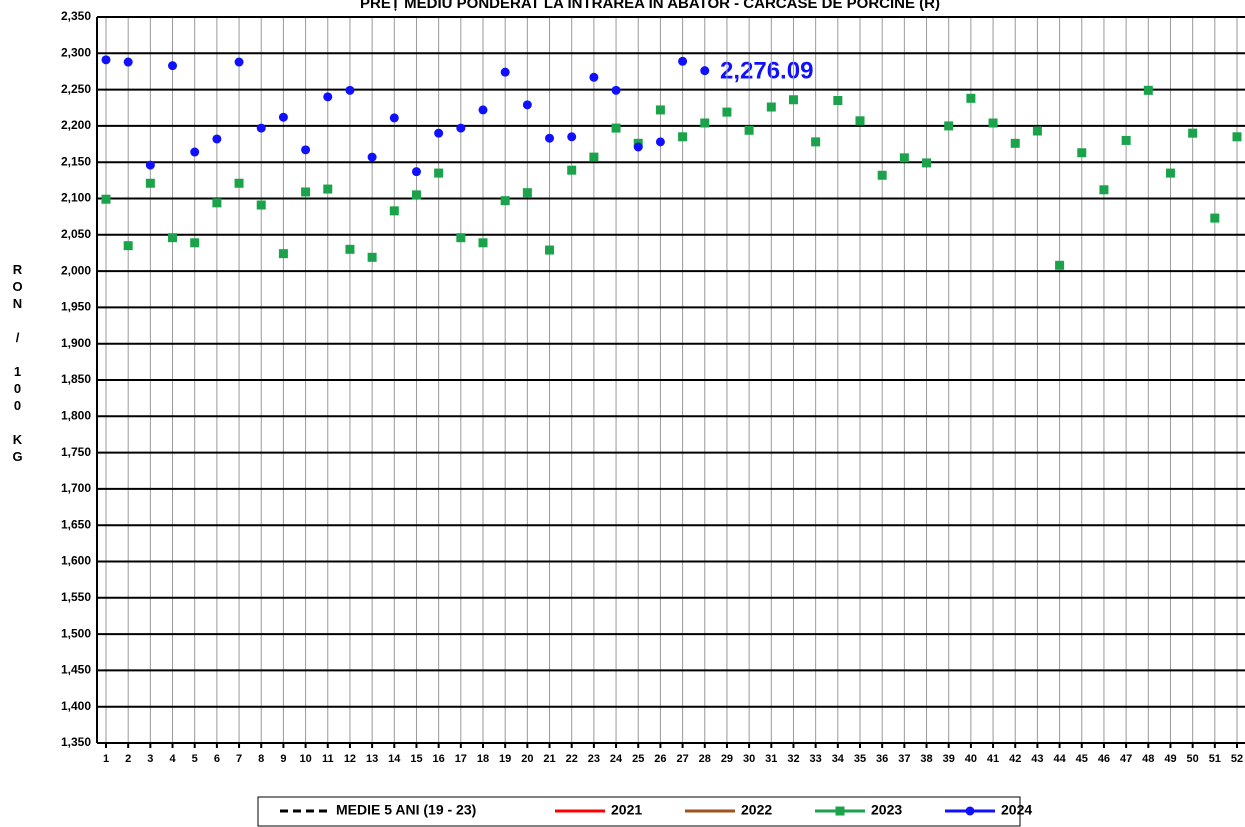 This screenshot has width=1245, height=827. I want to click on y-tick-label: 1,600, so click(76, 561).